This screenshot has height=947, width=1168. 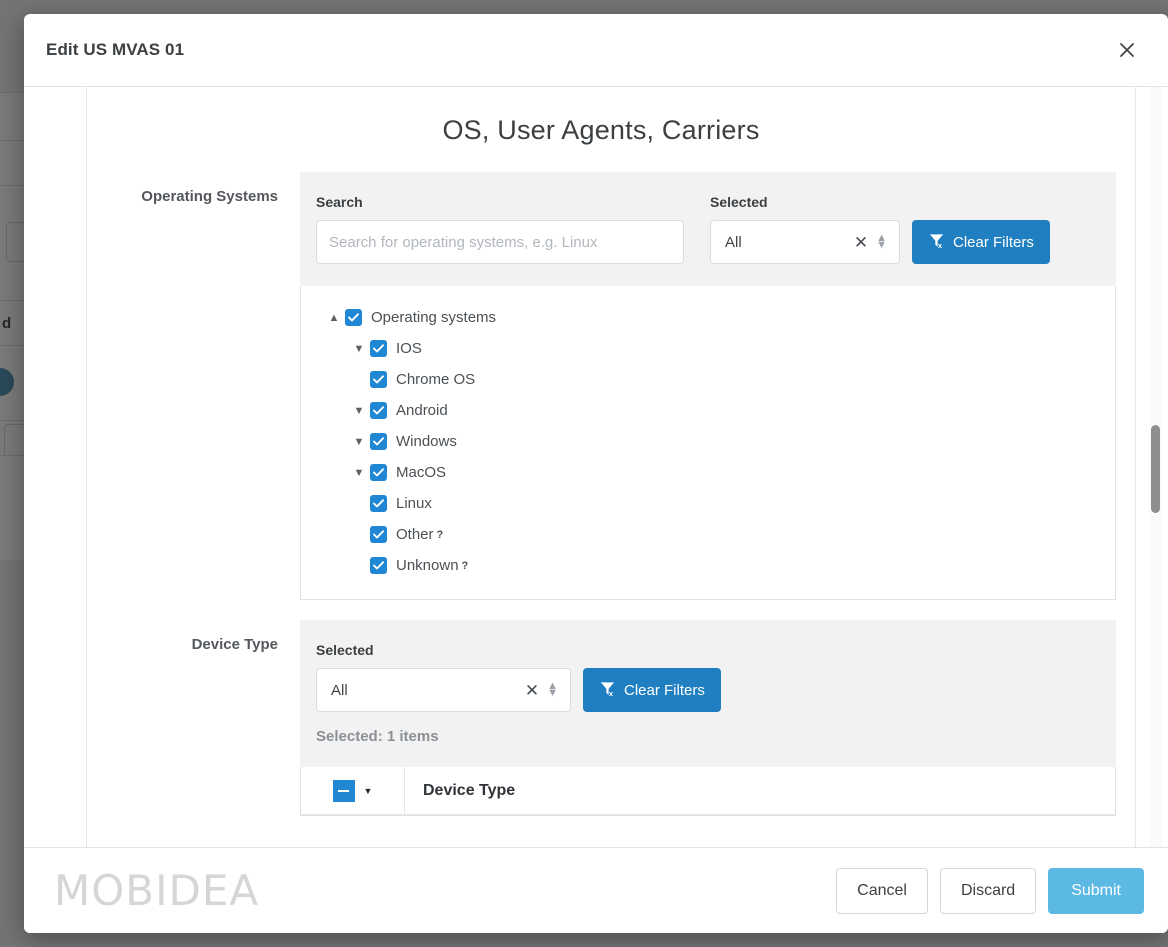 I want to click on logo-text: MOBIDEA, so click(x=157, y=890).